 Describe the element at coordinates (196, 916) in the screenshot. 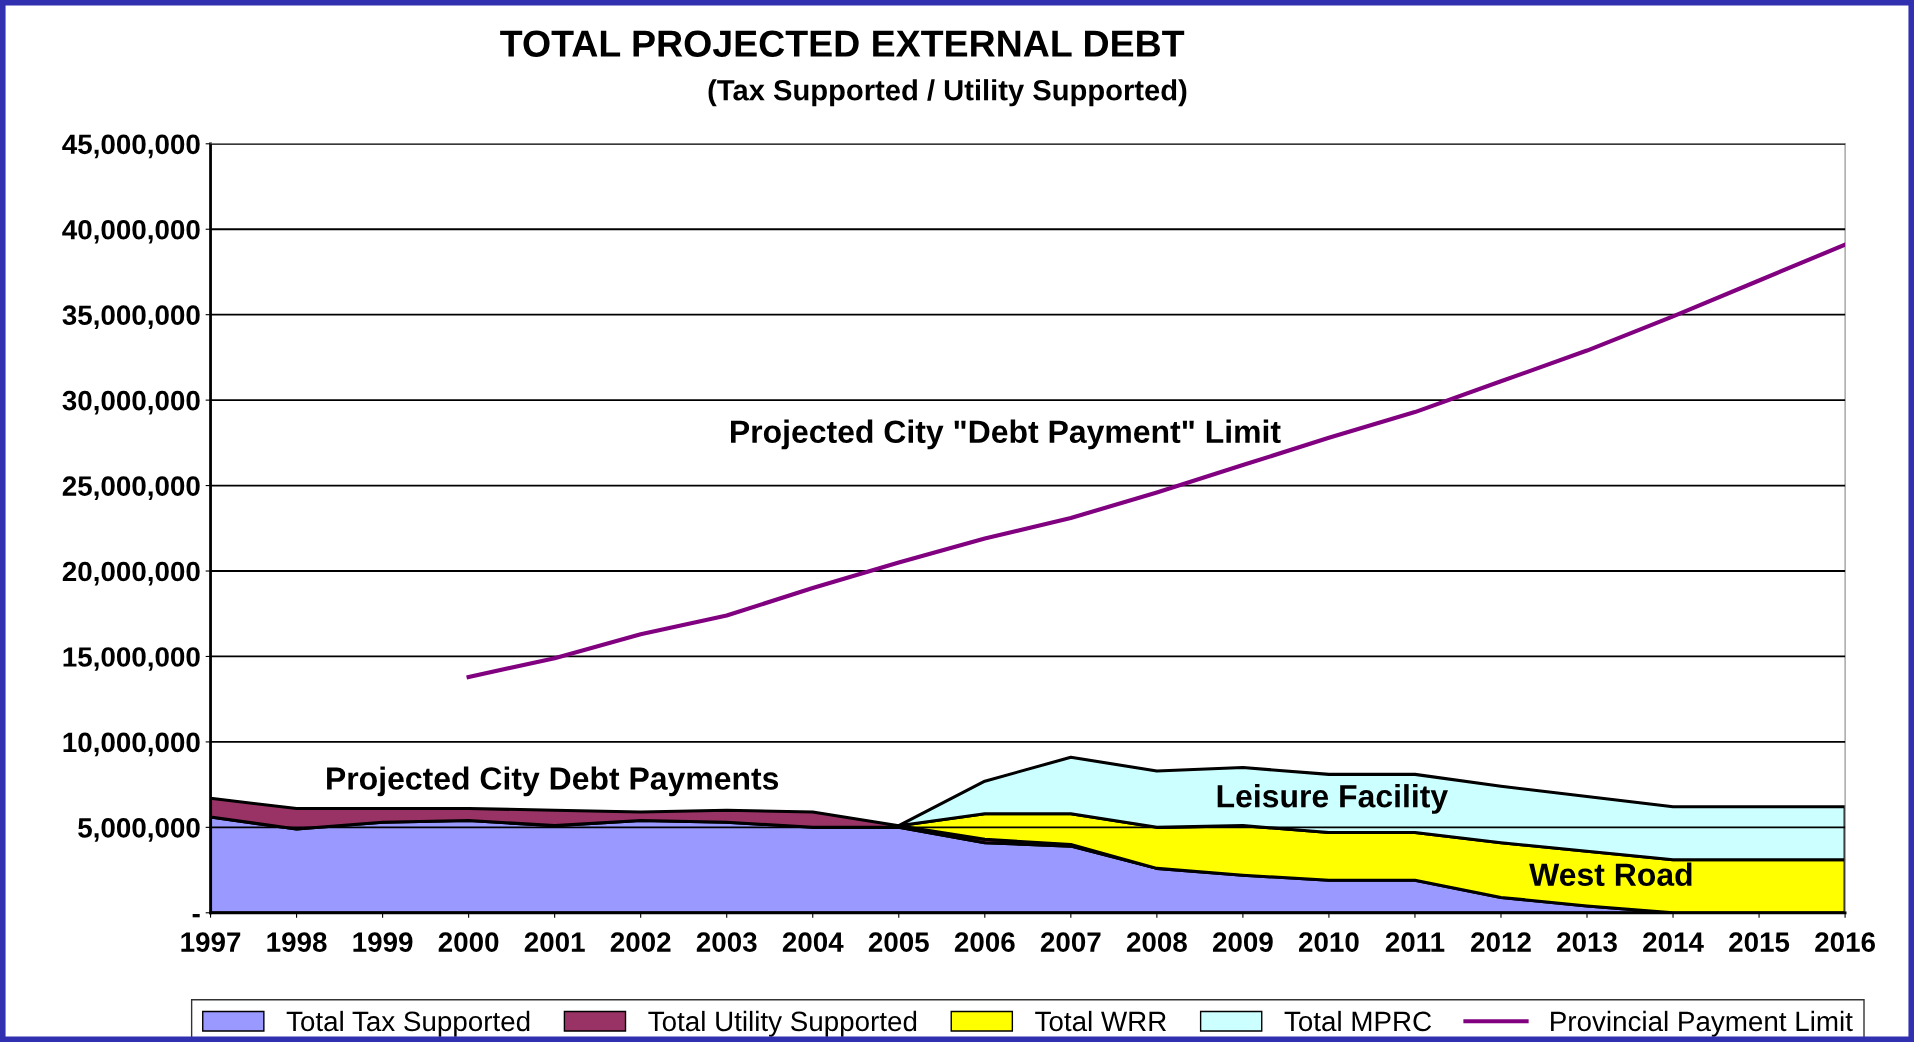

I see `y-tick-label: -` at that location.